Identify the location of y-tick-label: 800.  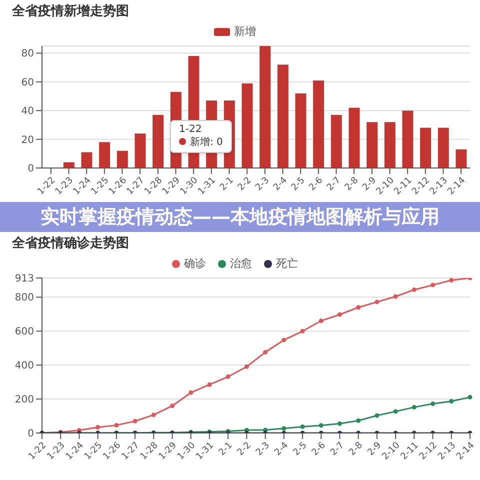
(24, 298).